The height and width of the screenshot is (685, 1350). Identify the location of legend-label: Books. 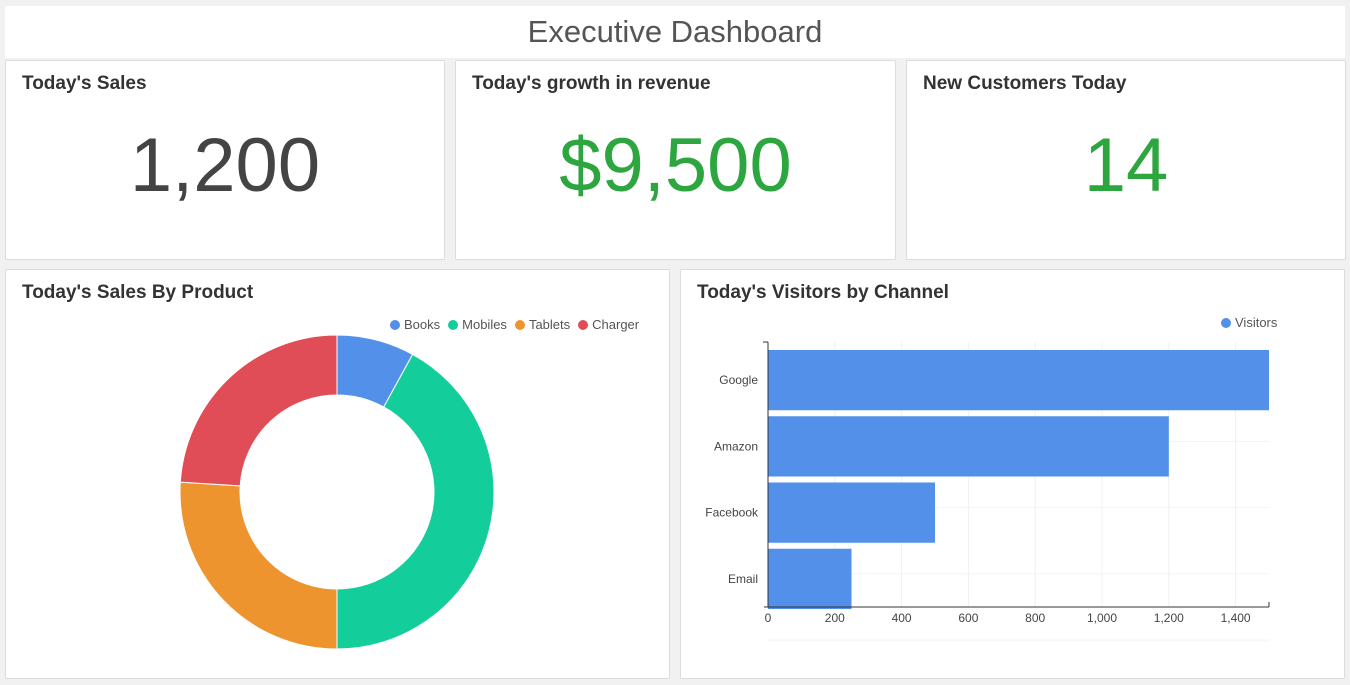
(422, 324).